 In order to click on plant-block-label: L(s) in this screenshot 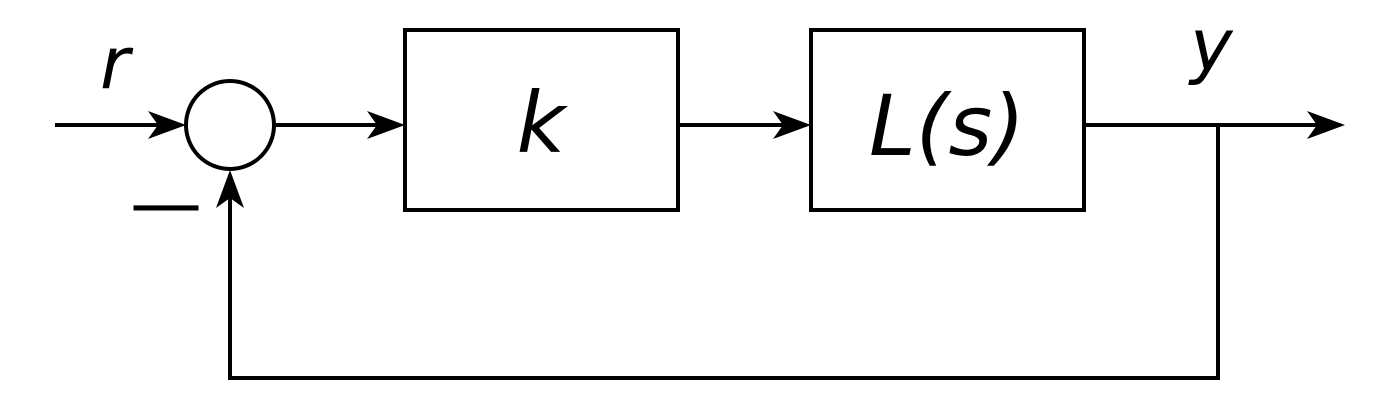, I will do `click(947, 126)`.